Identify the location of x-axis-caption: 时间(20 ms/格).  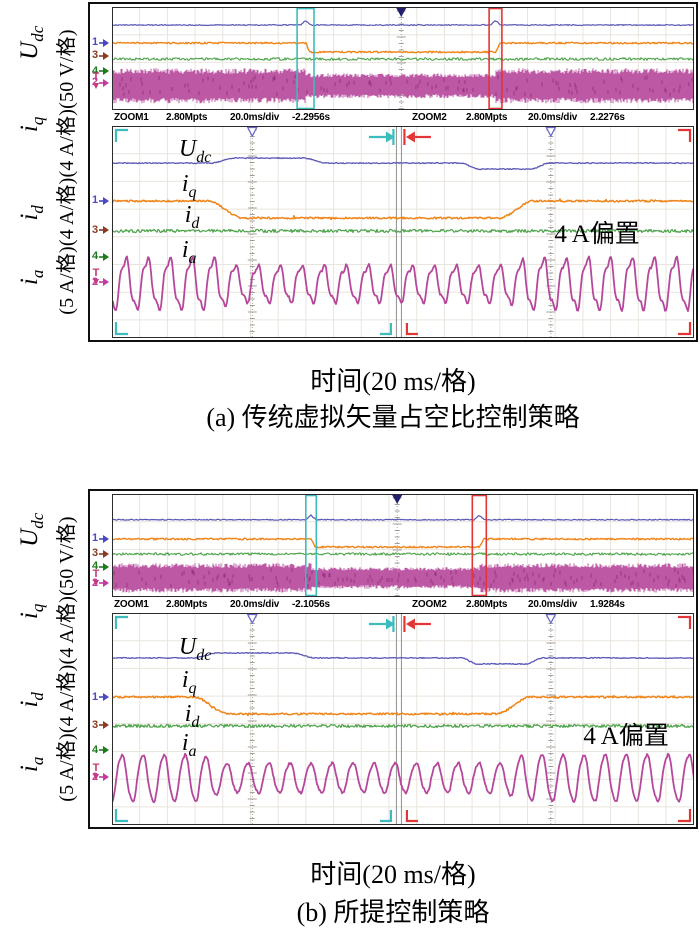
(393, 874).